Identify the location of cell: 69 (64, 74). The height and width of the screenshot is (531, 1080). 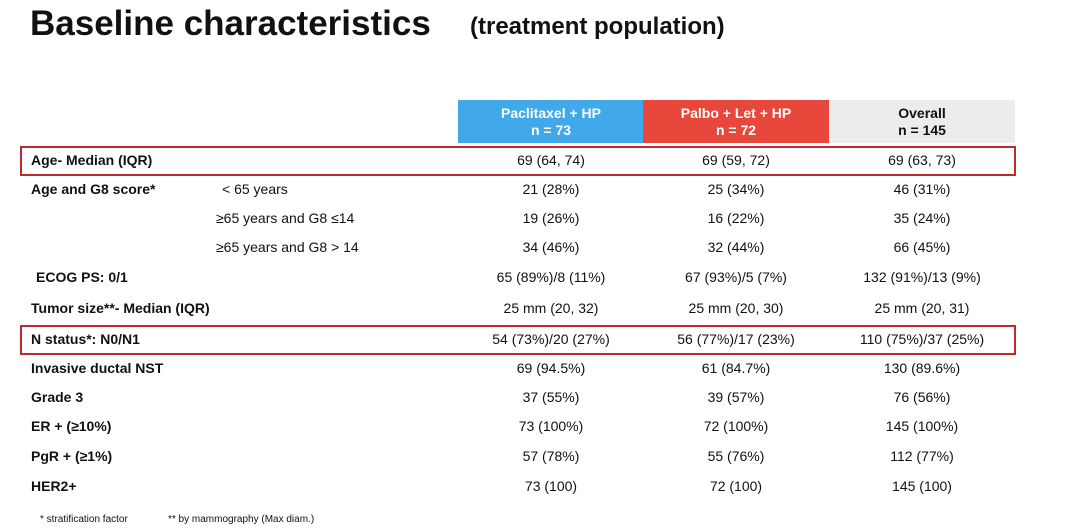
(551, 160).